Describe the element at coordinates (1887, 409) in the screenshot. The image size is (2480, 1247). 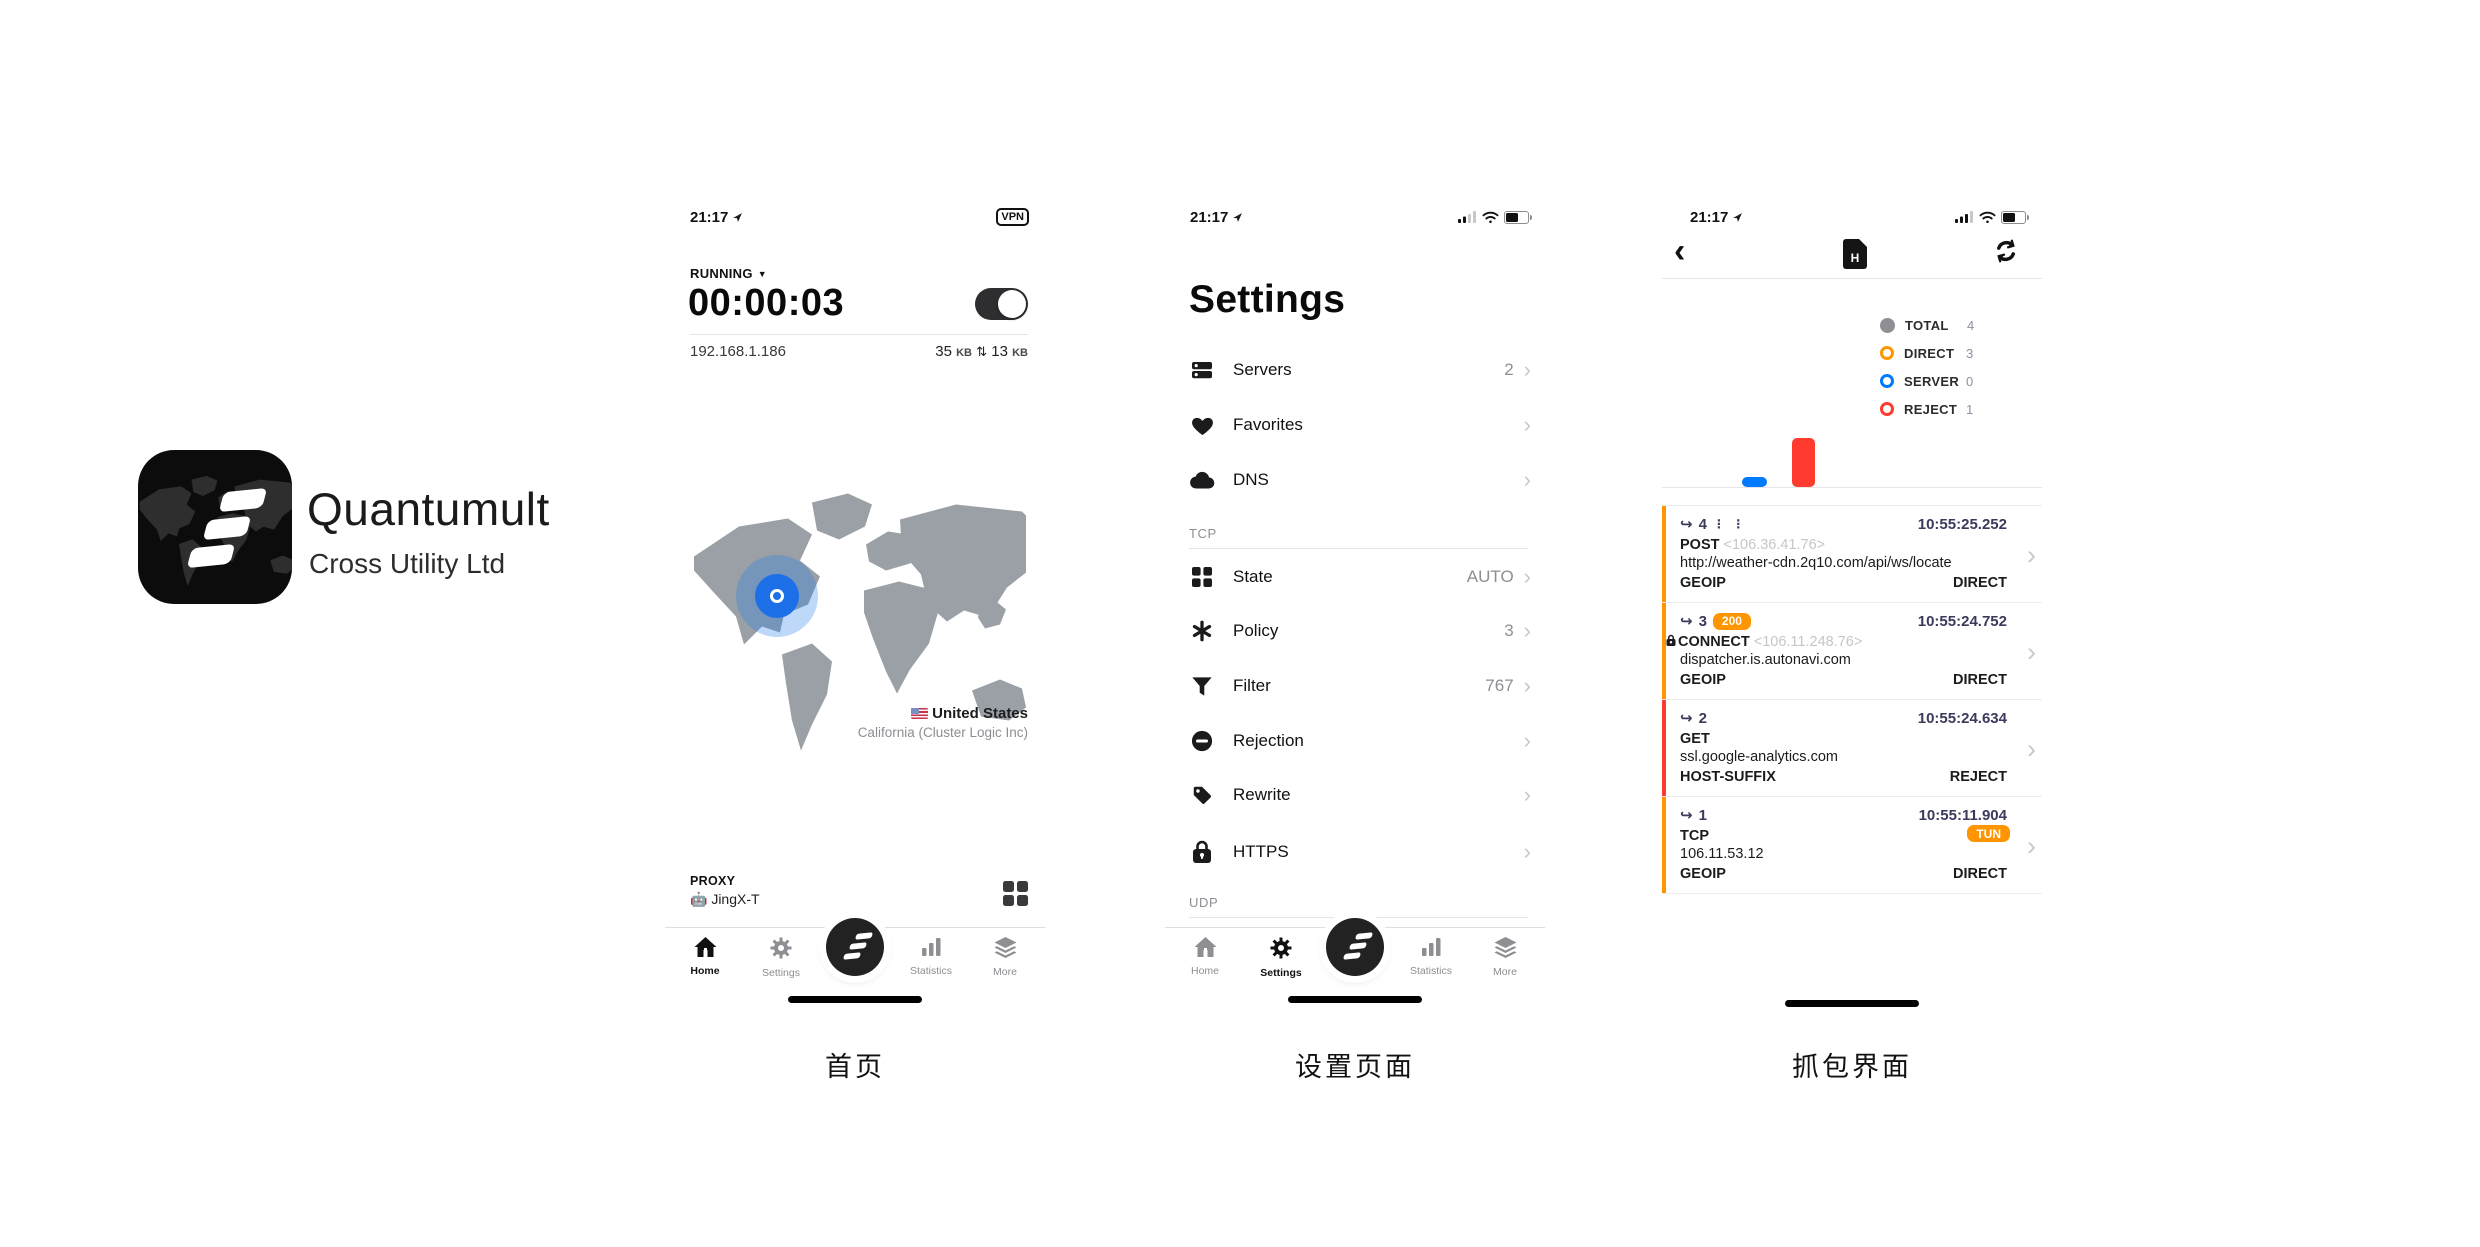
I see `legend-dot-reject` at that location.